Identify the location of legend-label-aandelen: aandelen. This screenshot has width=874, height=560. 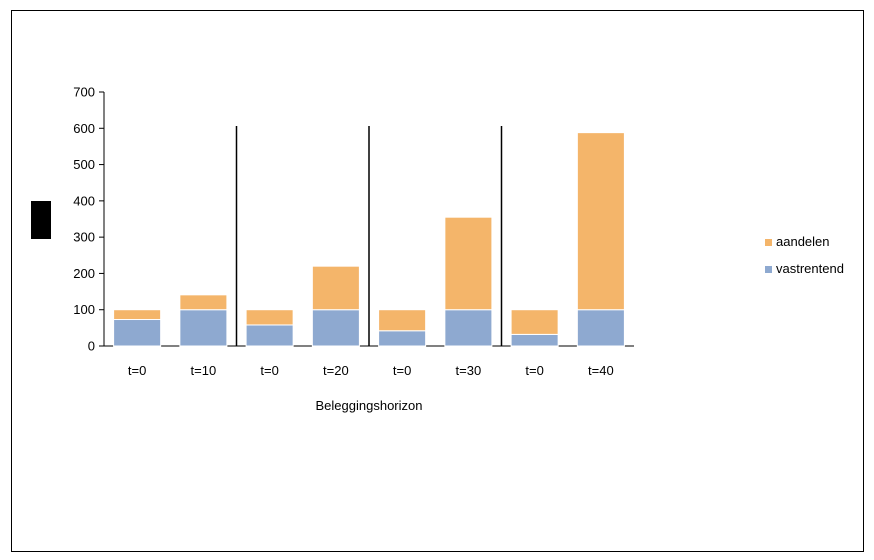
(803, 241).